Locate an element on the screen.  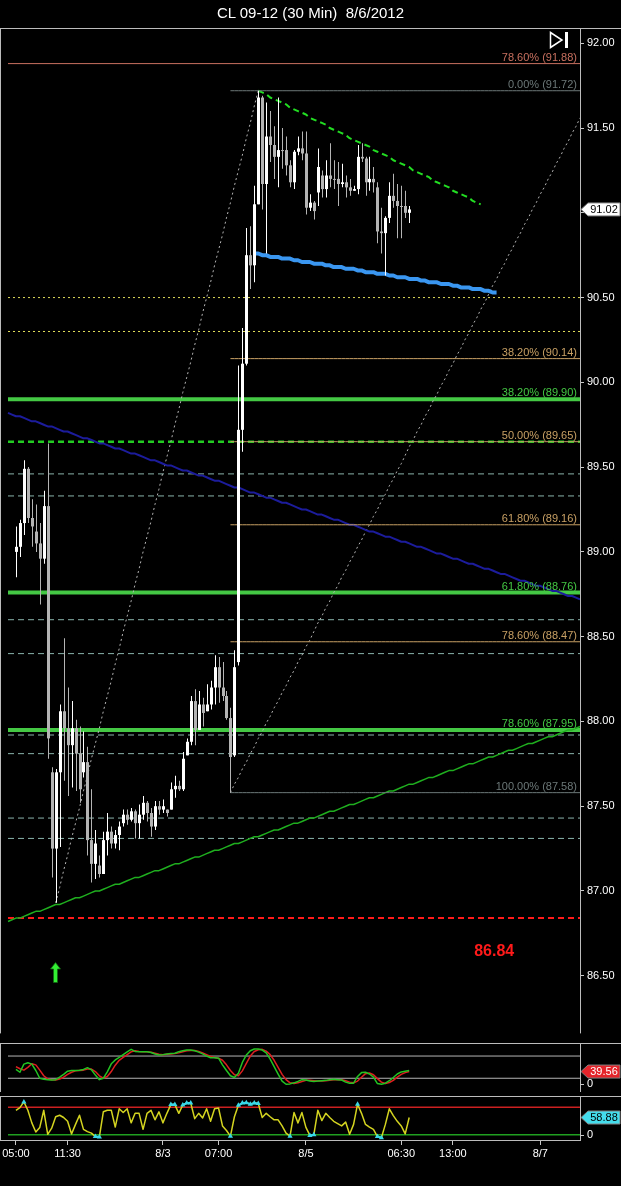
series-label: 100.00% (87.58) is located at coordinates (536, 785).